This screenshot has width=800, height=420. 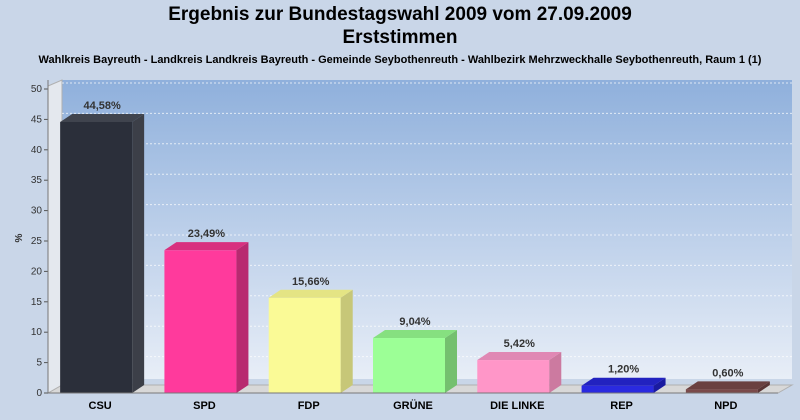 I want to click on bar-npd: 0,60%, so click(x=727, y=380).